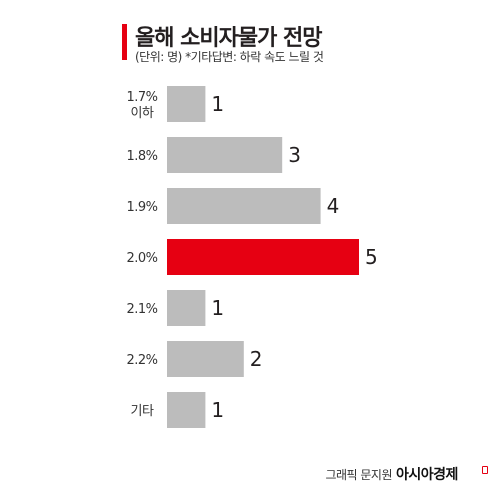 The width and height of the screenshot is (500, 500). What do you see at coordinates (142, 411) in the screenshot?
I see `category-label-6: 기타` at bounding box center [142, 411].